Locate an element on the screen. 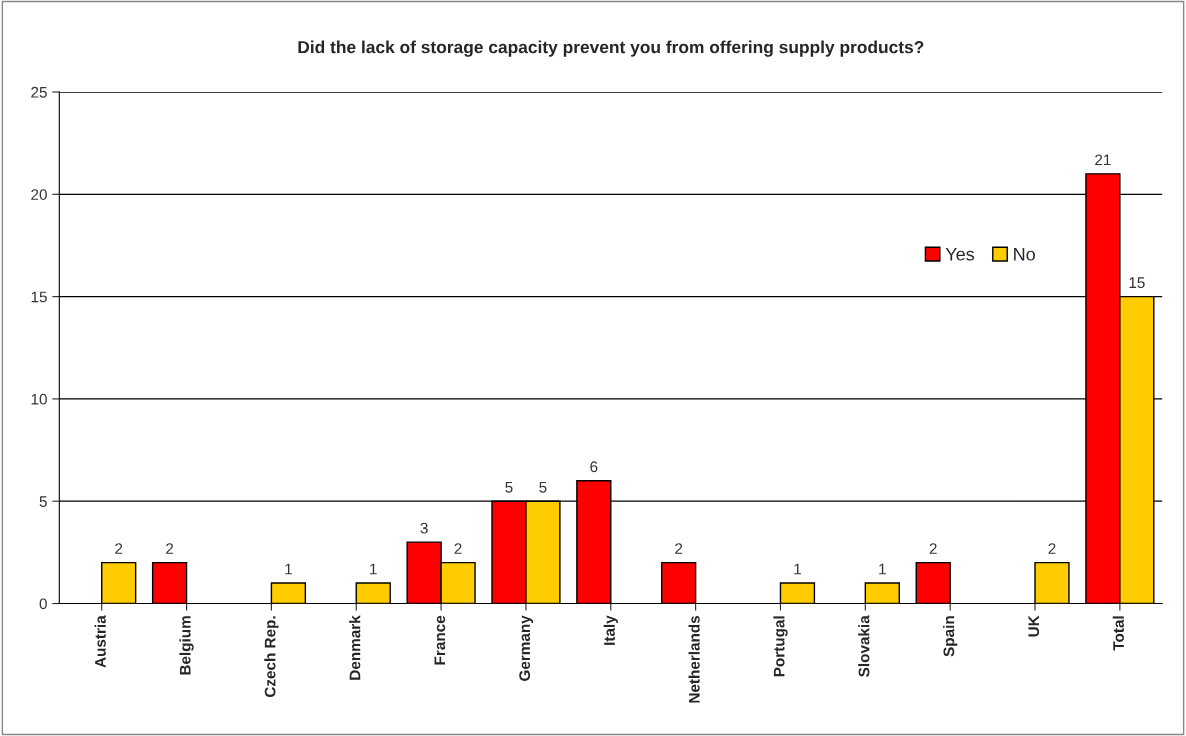 The width and height of the screenshot is (1186, 736). x-tick-label: Denmark is located at coordinates (355, 647).